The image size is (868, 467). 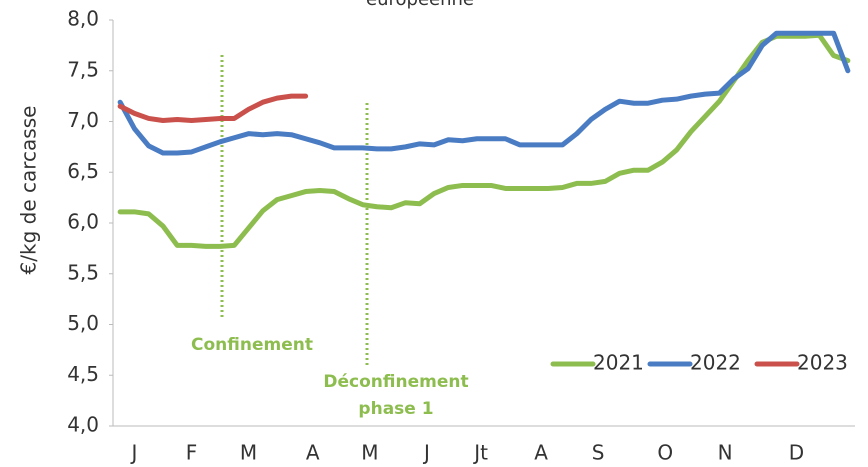 What do you see at coordinates (618, 363) in the screenshot?
I see `legend-label: 2021` at bounding box center [618, 363].